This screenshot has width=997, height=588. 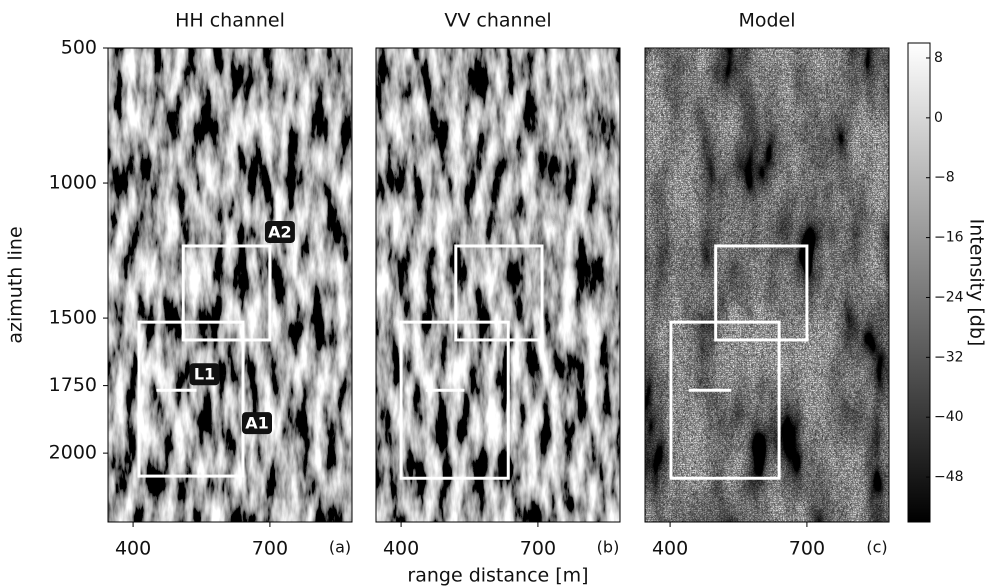 I want to click on panel-title: HH channel, so click(x=230, y=21).